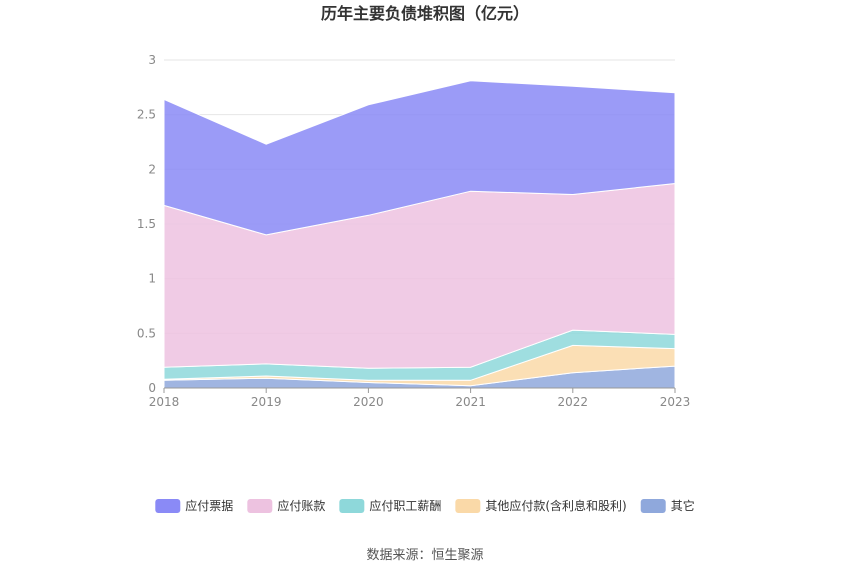 The height and width of the screenshot is (575, 850). I want to click on x-tick-label: 2018, so click(164, 402).